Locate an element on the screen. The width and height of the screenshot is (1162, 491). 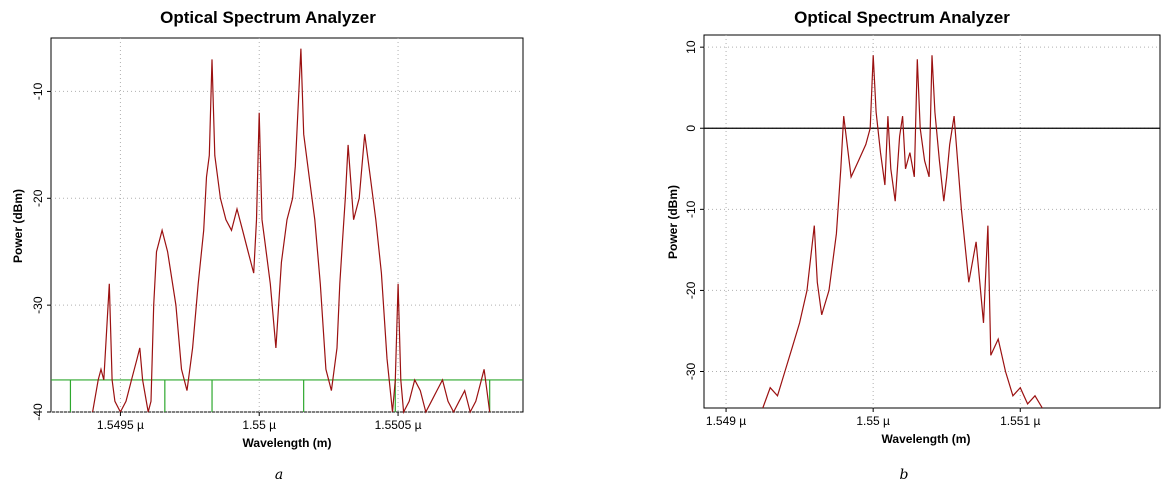
a-y-tick-label: -30 is located at coordinates (38, 305).